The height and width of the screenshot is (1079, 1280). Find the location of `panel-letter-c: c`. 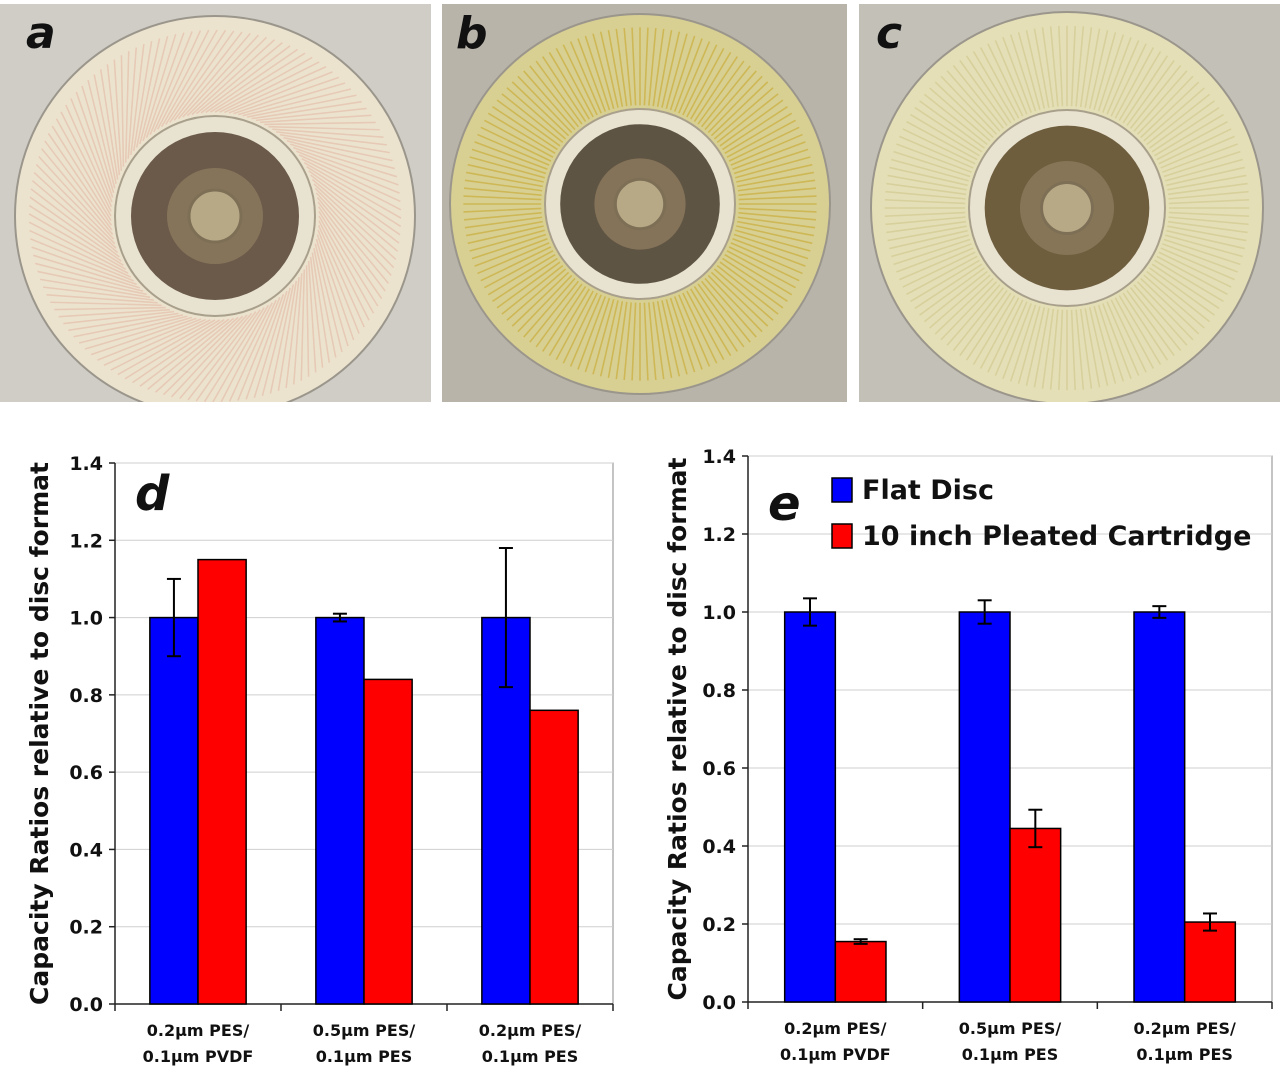

panel-letter-c: c is located at coordinates (889, 33).